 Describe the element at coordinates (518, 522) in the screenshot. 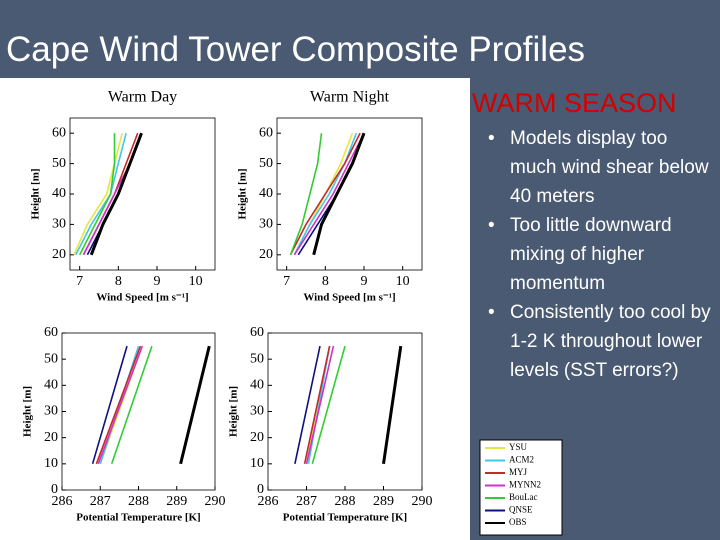

I see `legend-label: OBS` at that location.